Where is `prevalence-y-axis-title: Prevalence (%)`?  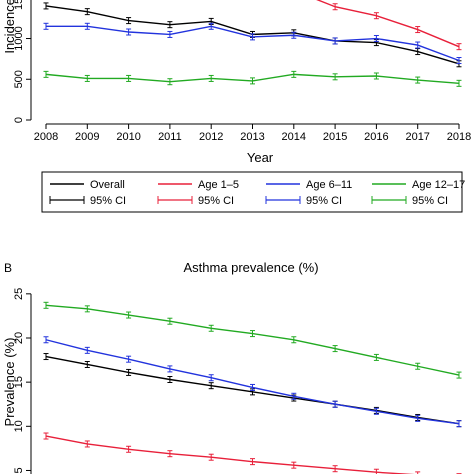
prevalence-y-axis-title: Prevalence (%) is located at coordinates (9, 382).